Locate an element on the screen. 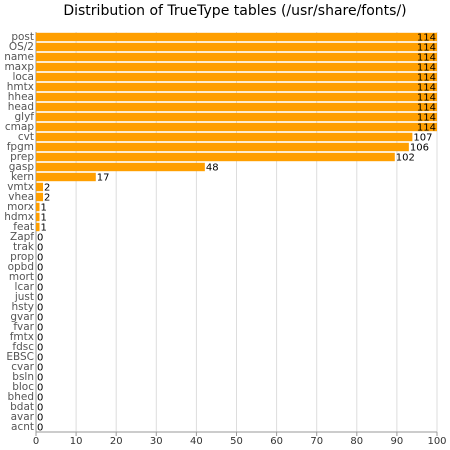 This screenshot has height=450, width=450. y-tick-label: vmtx is located at coordinates (20, 187).